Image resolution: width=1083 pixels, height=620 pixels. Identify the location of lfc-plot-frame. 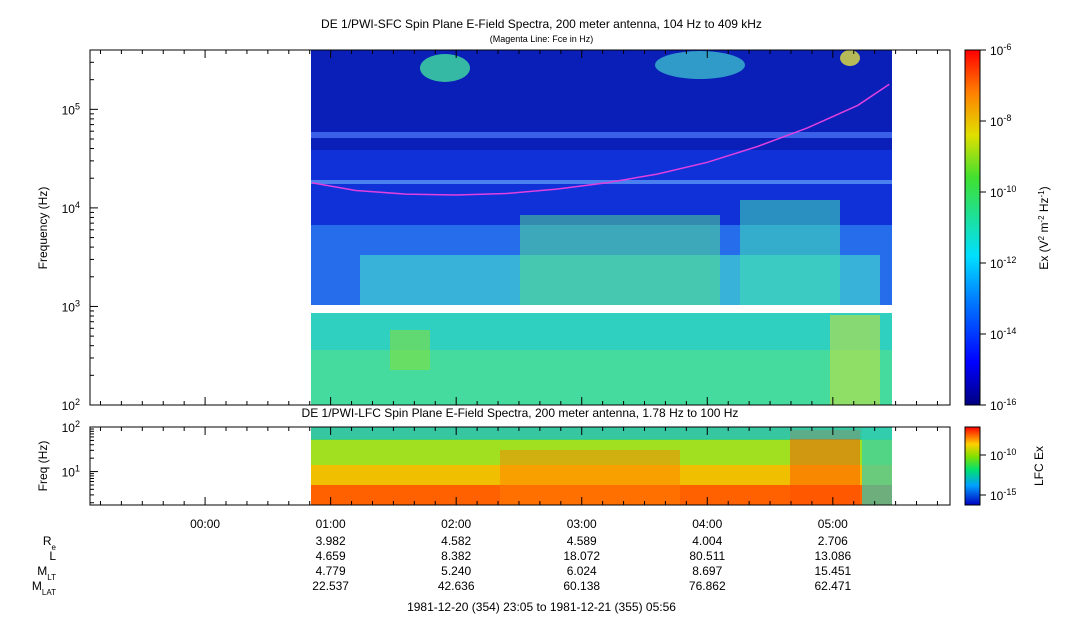
(520, 466).